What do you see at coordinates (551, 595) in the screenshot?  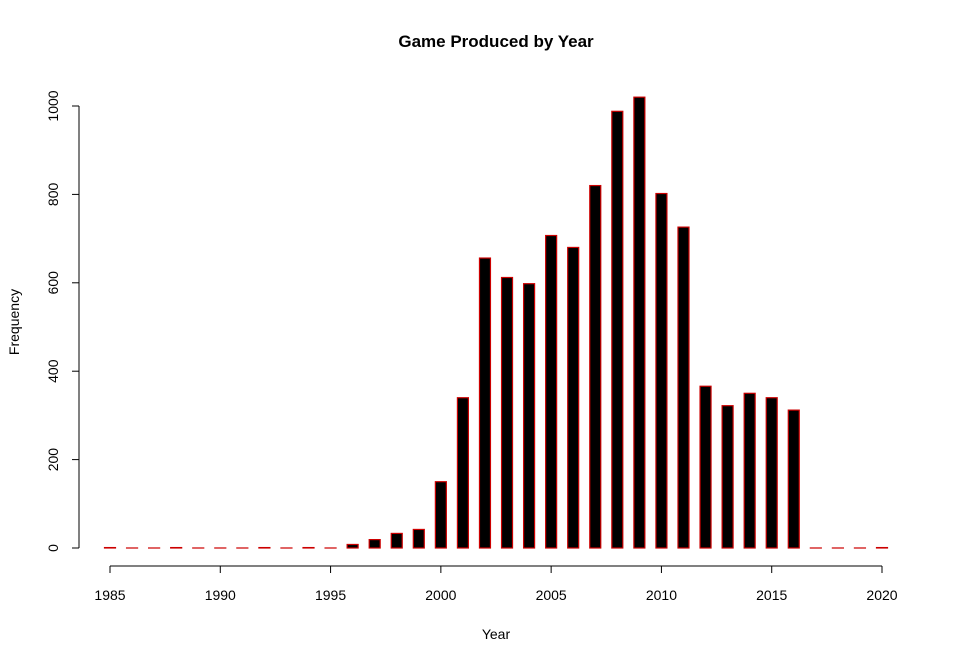 I see `x-tick-label: 2005` at bounding box center [551, 595].